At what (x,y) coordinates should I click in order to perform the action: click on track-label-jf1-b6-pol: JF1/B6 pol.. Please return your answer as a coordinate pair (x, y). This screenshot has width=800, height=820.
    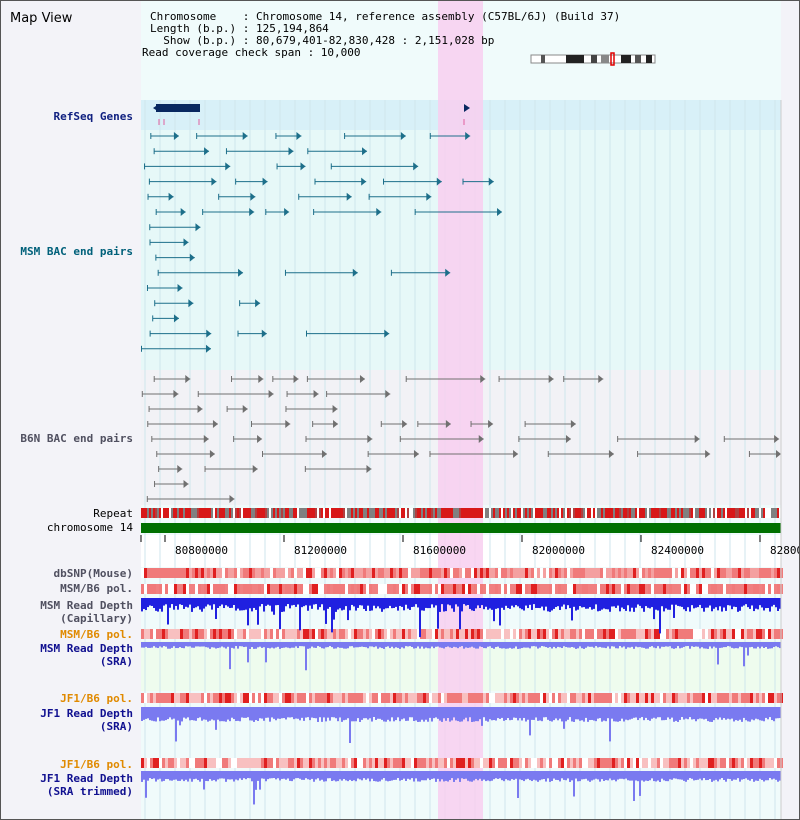
    Looking at the image, I should click on (96, 698).